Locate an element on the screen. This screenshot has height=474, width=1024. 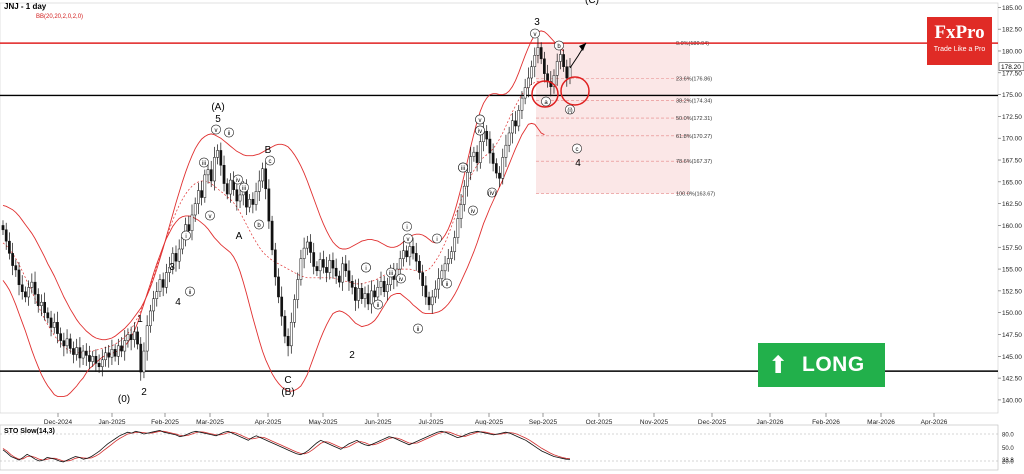
x-tick-label: Dec-2025 is located at coordinates (712, 422).